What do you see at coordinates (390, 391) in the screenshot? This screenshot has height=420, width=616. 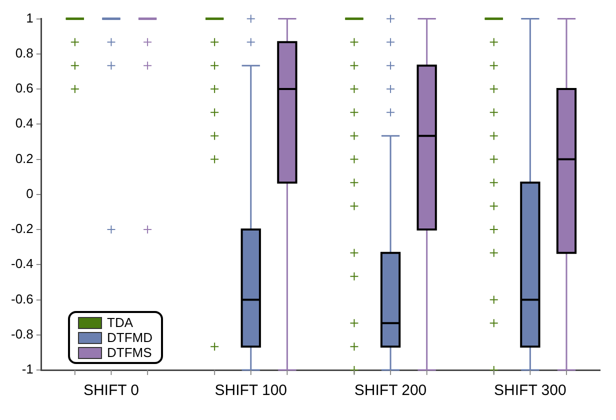 I see `x-tick-label: SHIFT 200` at bounding box center [390, 391].